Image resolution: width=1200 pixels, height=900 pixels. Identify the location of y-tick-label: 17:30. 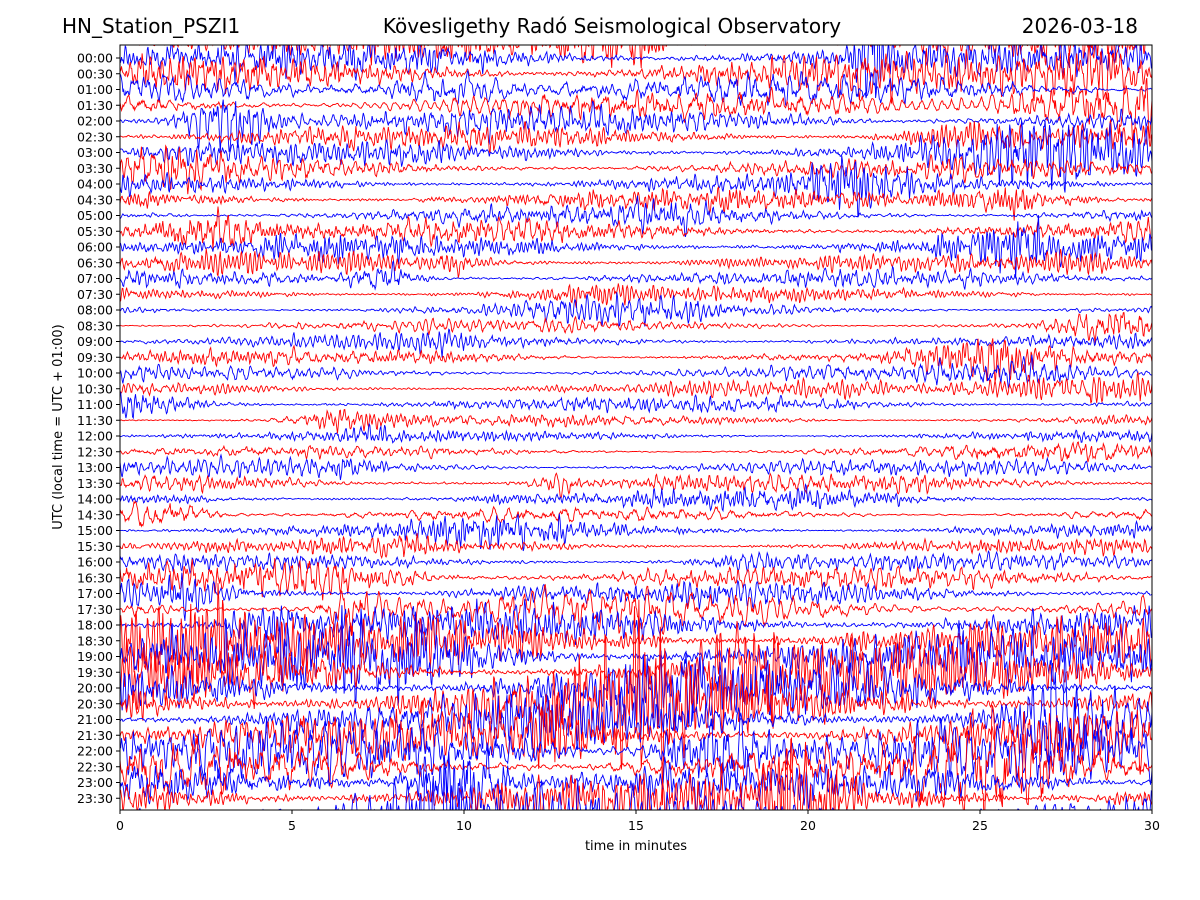
(95, 609).